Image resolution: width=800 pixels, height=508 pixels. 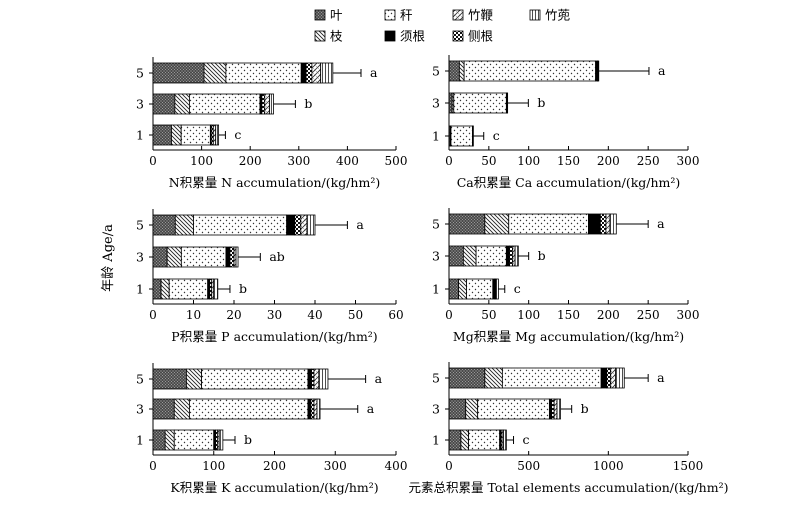 I want to click on legend-item-1: 叶, so click(x=328, y=15).